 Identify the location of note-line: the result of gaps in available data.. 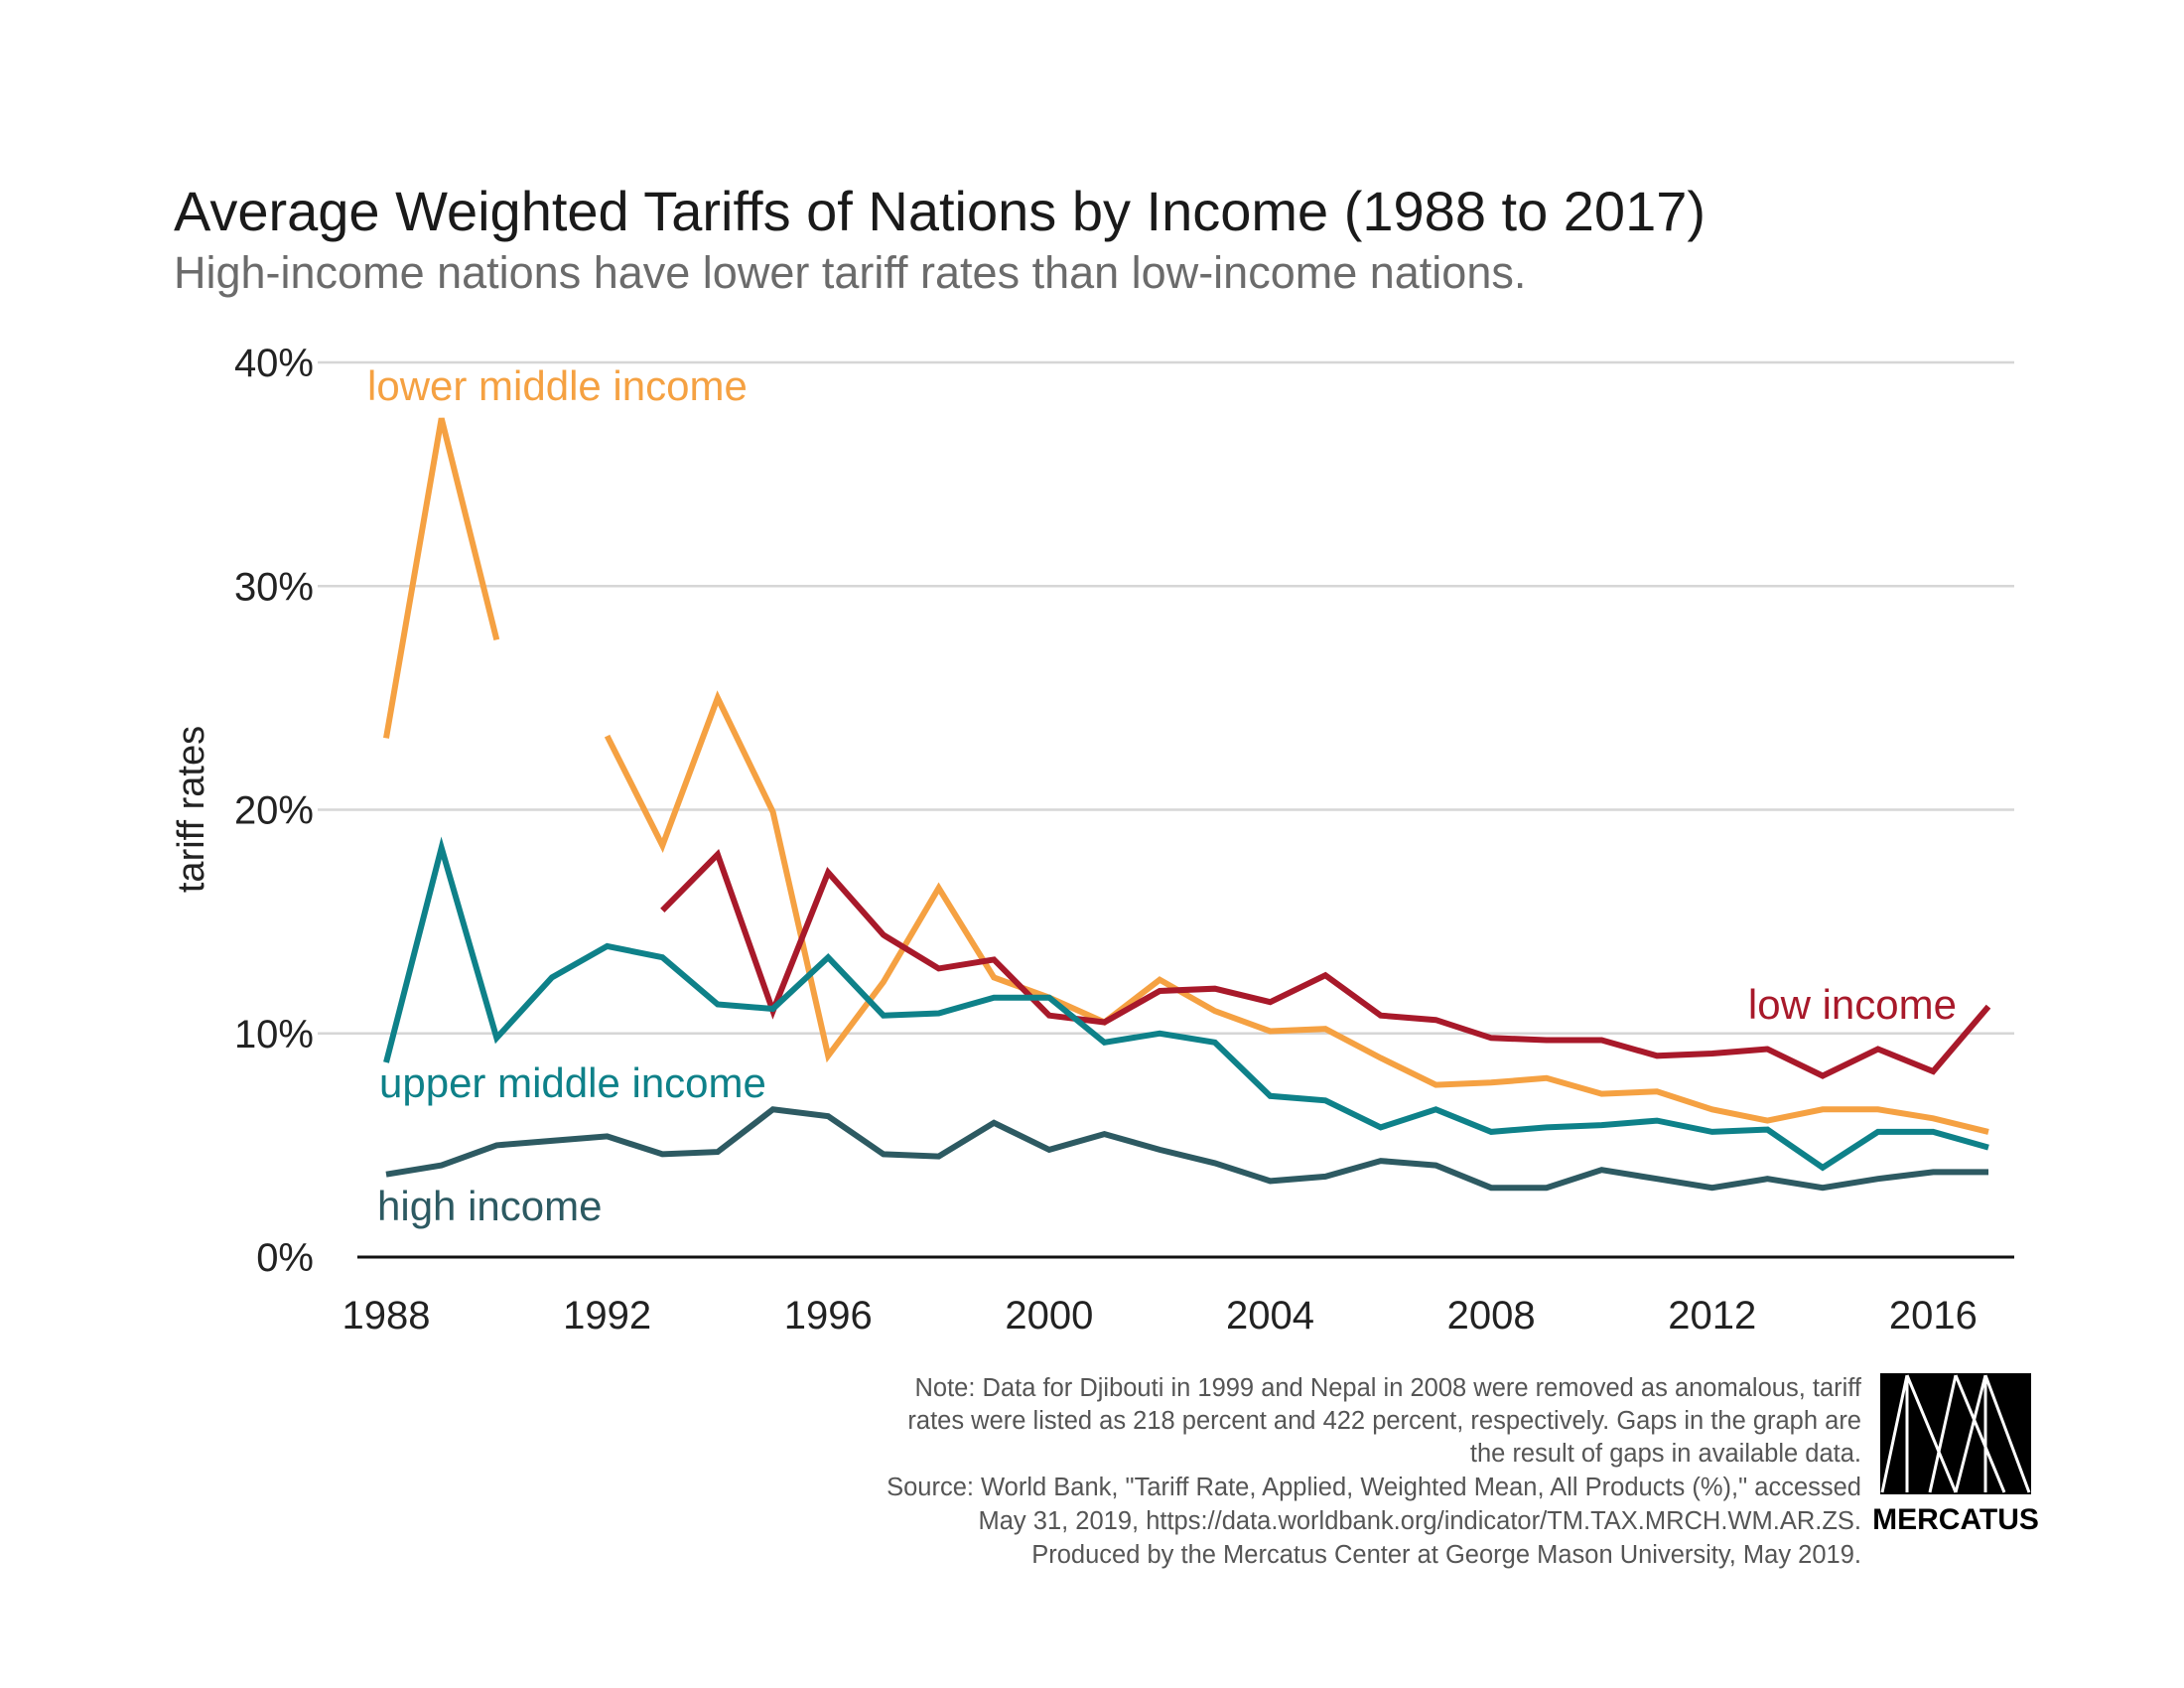
(1665, 1454).